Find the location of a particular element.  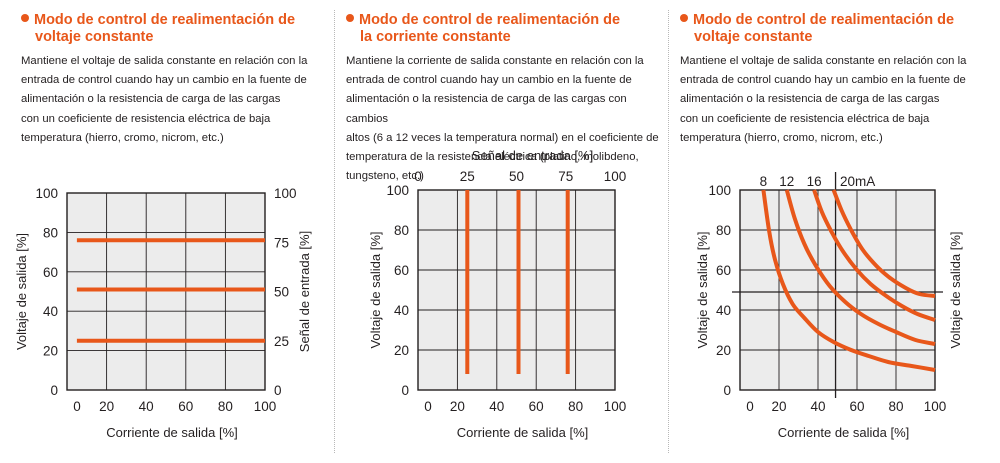

chart-1-x-tick-label: 60 is located at coordinates (185, 406).